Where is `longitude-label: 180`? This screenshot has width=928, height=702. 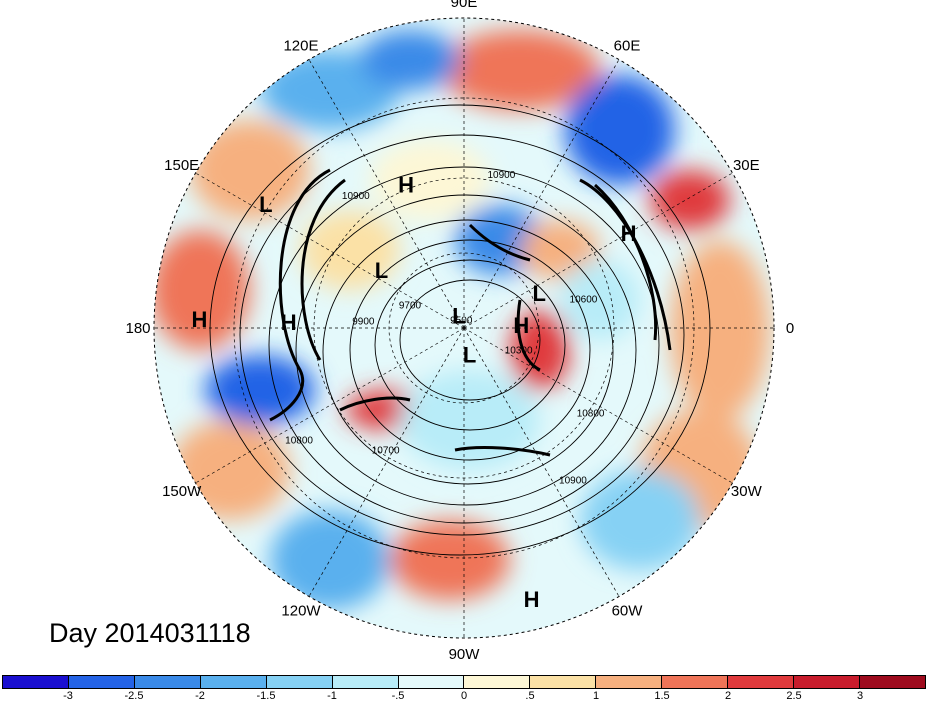
longitude-label: 180 is located at coordinates (137, 328).